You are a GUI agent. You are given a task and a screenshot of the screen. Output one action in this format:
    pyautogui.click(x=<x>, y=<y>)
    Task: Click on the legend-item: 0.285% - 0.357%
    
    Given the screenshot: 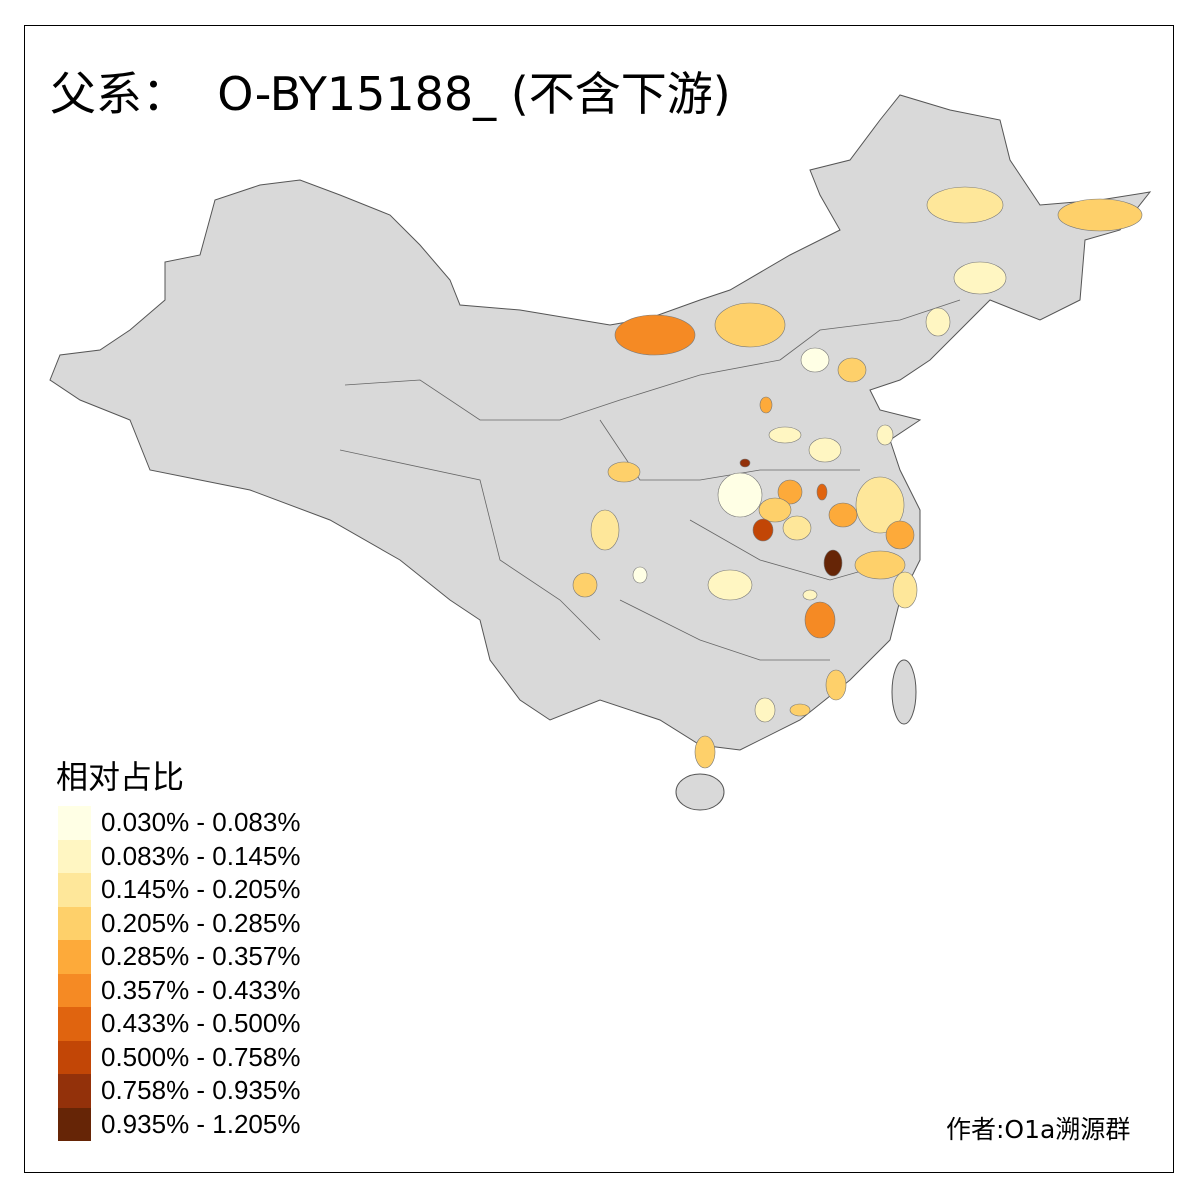 What is the action you would take?
    pyautogui.click(x=179, y=957)
    